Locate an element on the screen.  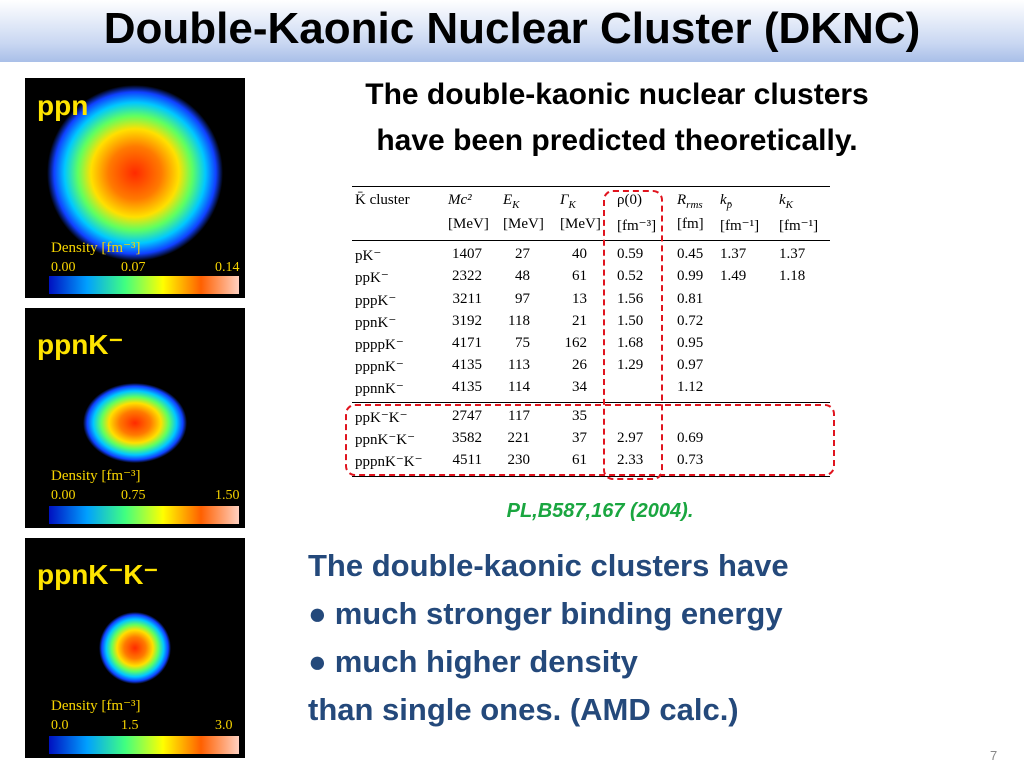
scale-tick-label: 0.07 is located at coordinates (133, 267).